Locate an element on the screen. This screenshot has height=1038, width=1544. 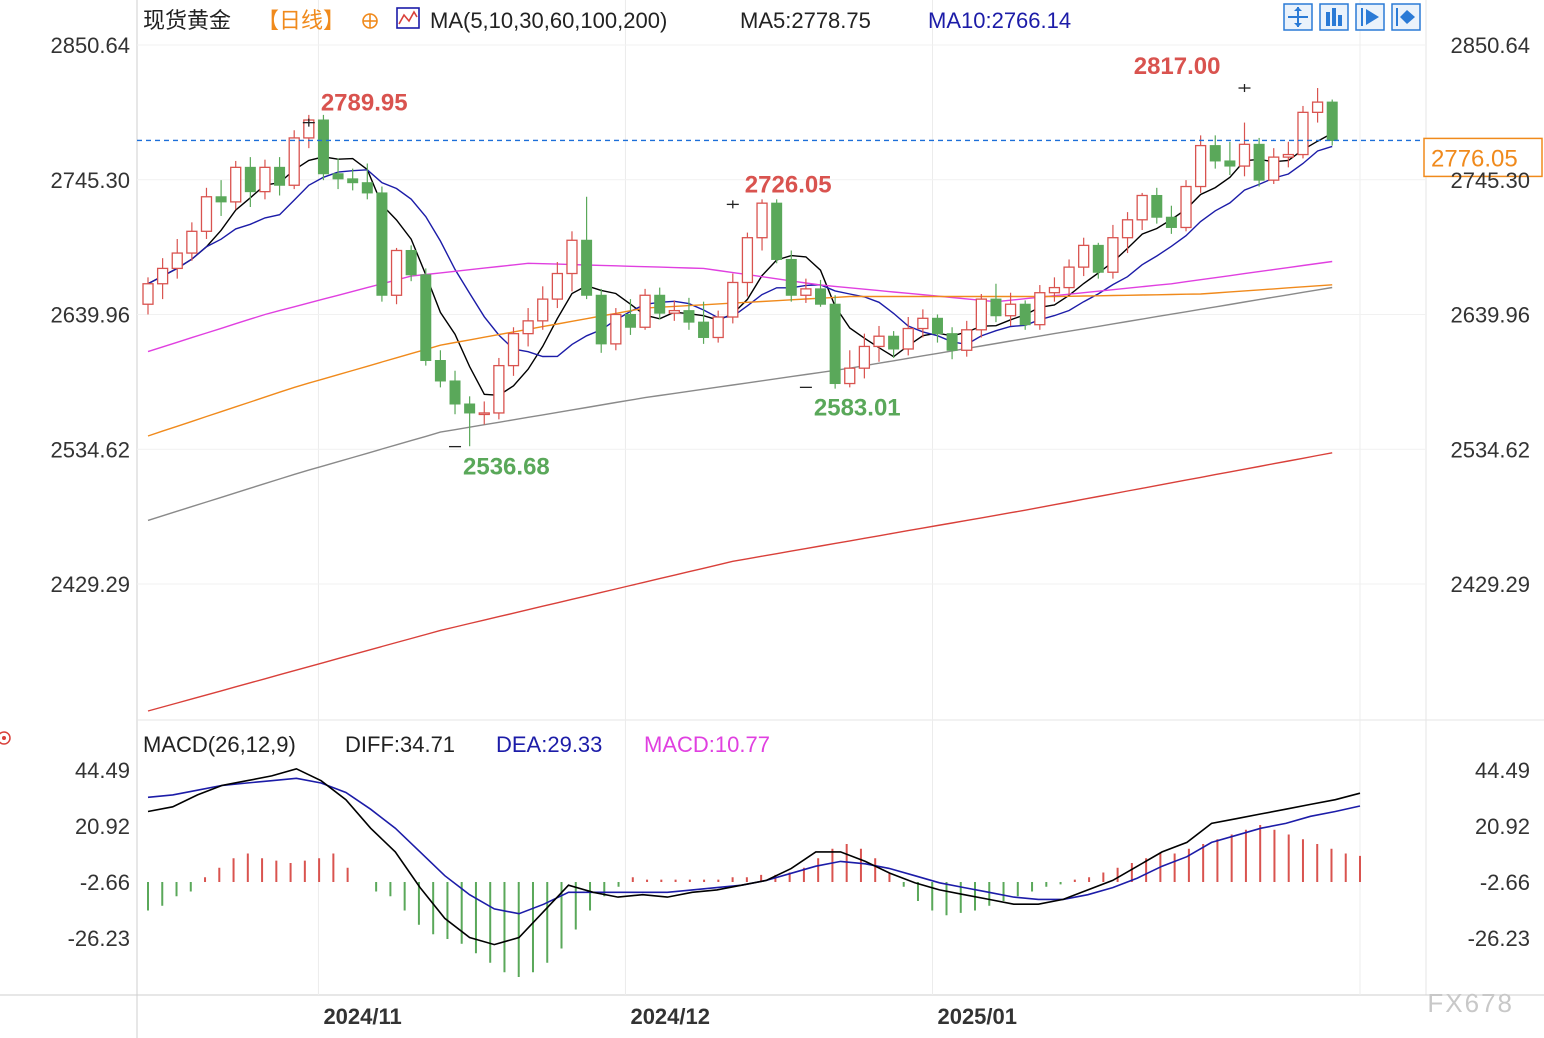
y-tick-label-left: 2850.64 is located at coordinates (90, 45).